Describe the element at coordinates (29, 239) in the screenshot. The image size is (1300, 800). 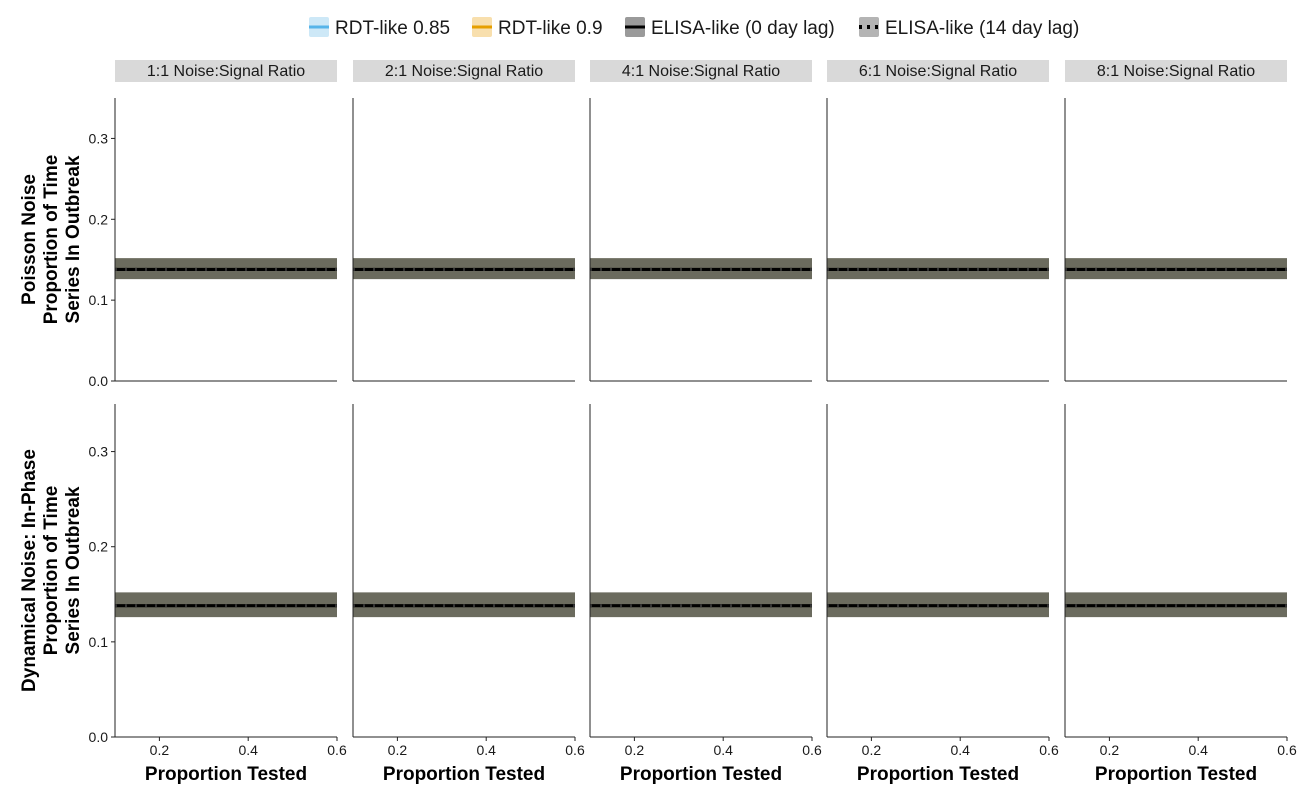
I see `y-axis-label-line: Poisson Noise` at that location.